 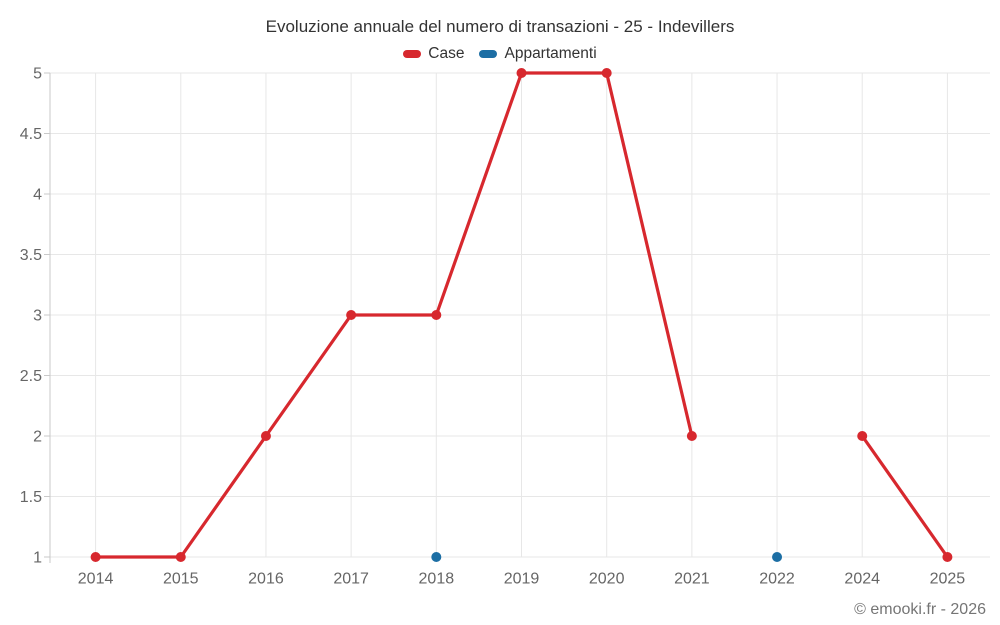 I want to click on legend: Case Appartamenti, so click(x=500, y=54).